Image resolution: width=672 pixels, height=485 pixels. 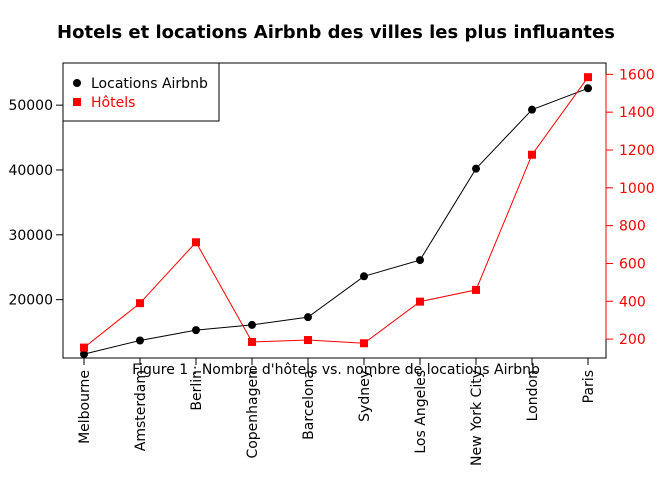 What do you see at coordinates (477, 418) in the screenshot?
I see `x-axis-tick-label: New York City` at bounding box center [477, 418].